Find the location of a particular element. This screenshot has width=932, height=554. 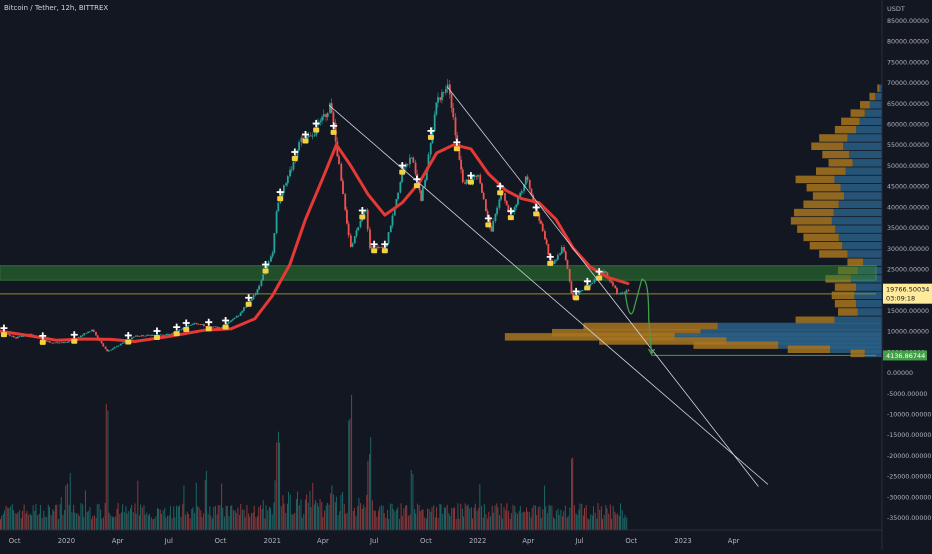

y-tick-label-1: 80000.00000 is located at coordinates (908, 42).